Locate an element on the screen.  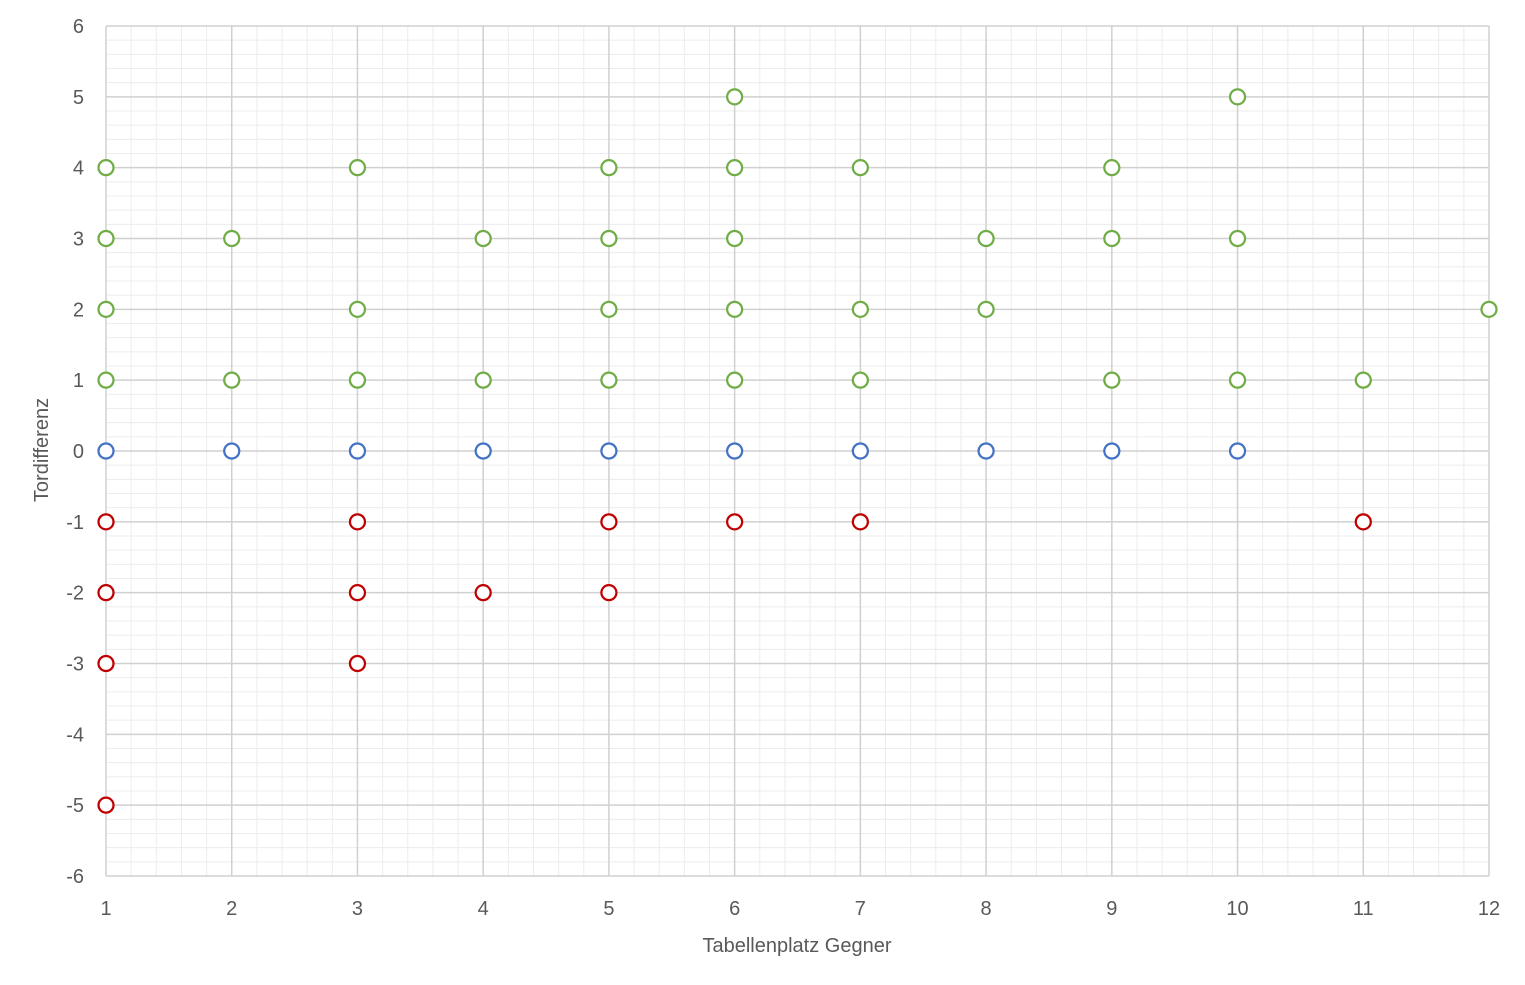
y-tick-label: 0 is located at coordinates (78, 452).